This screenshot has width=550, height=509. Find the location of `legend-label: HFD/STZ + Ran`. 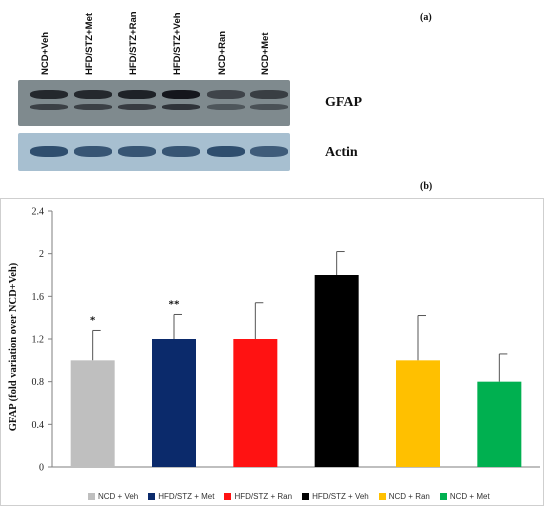

legend-label: HFD/STZ + Ran is located at coordinates (263, 496).